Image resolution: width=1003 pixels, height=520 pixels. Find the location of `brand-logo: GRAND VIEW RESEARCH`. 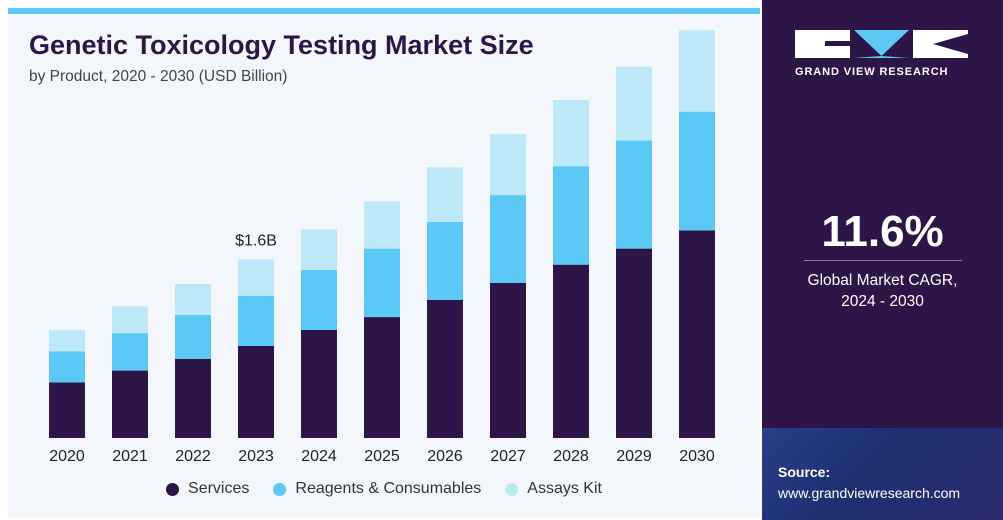

brand-logo: GRAND VIEW RESEARCH is located at coordinates (885, 54).